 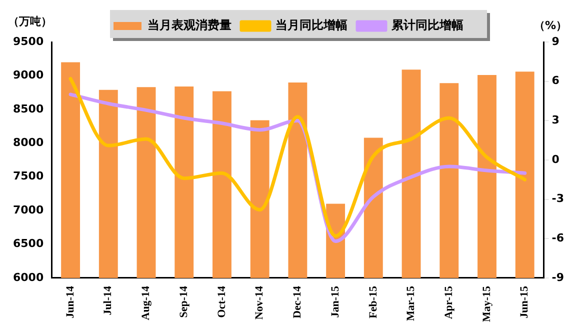 What do you see at coordinates (70, 301) in the screenshot?
I see `x-tick-label: Jun-14` at bounding box center [70, 301].